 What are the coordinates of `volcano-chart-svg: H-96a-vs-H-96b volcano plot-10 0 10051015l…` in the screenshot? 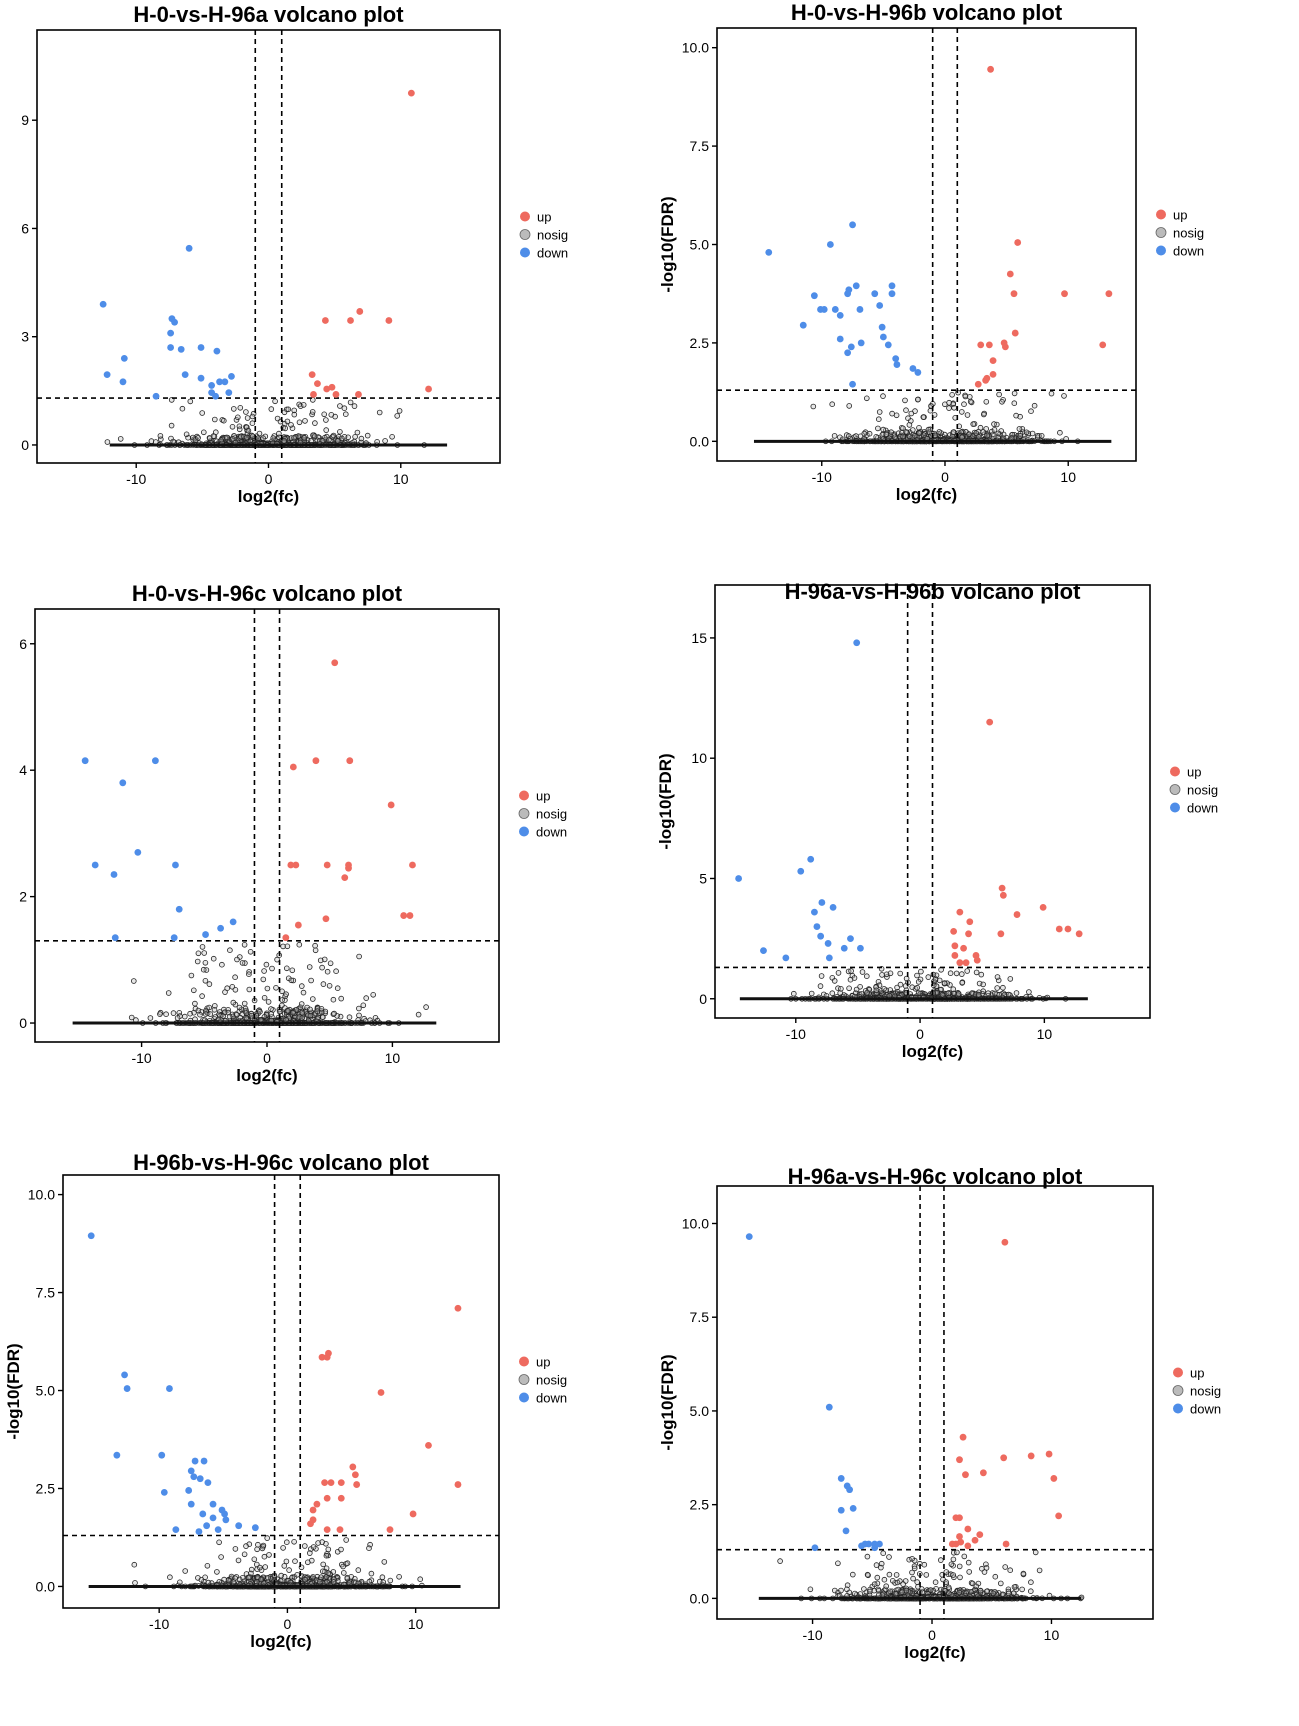 It's located at (937, 820).